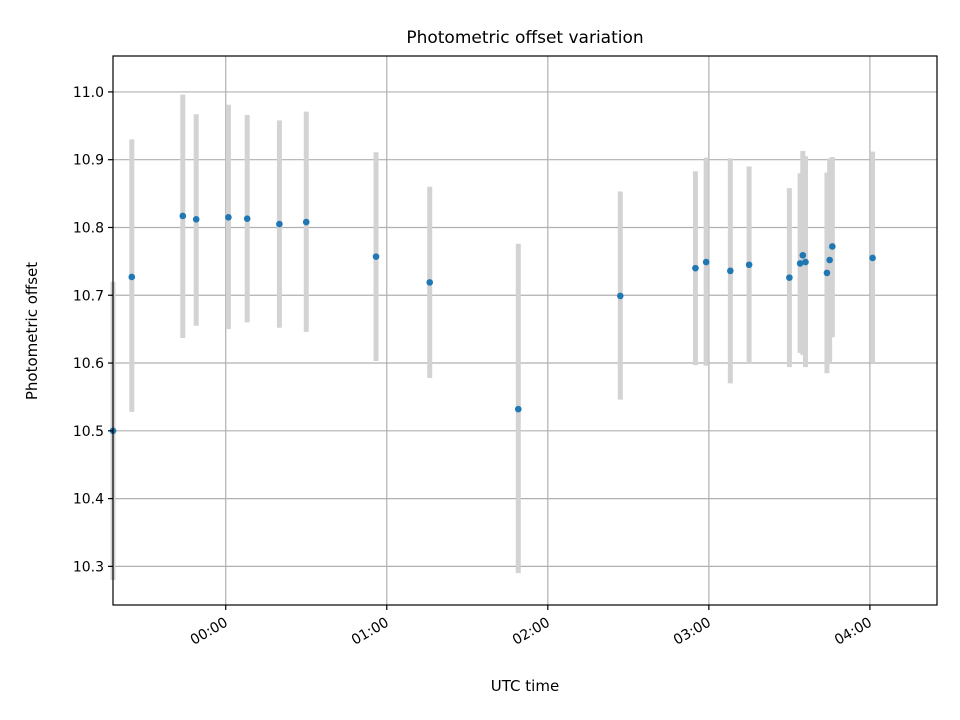 The height and width of the screenshot is (720, 960). What do you see at coordinates (32, 331) in the screenshot?
I see `y-axis-label: Photometric offset` at bounding box center [32, 331].